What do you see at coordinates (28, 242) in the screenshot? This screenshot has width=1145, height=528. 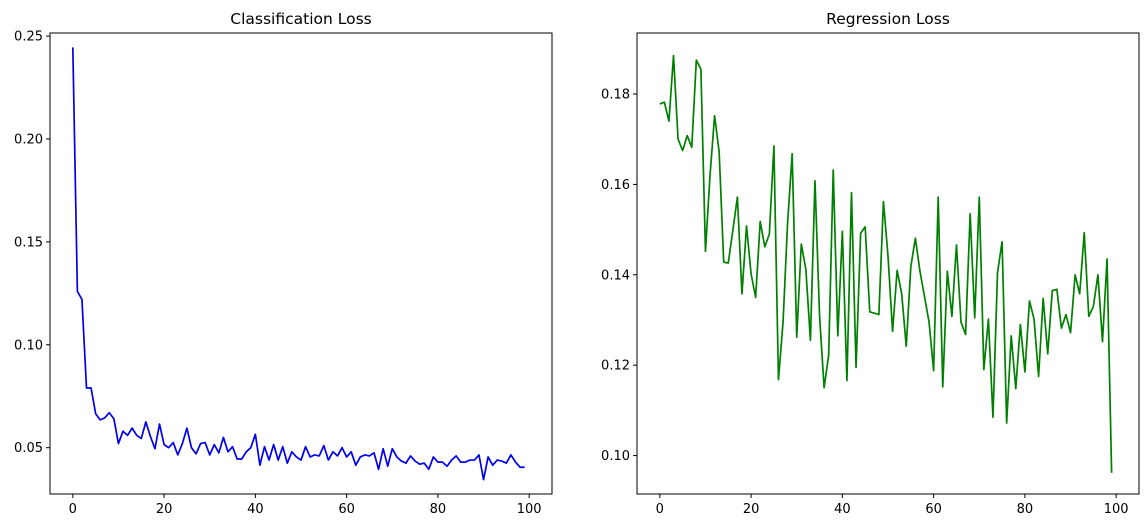 I see `y-tick-label-classification-0.15: 0.15` at bounding box center [28, 242].